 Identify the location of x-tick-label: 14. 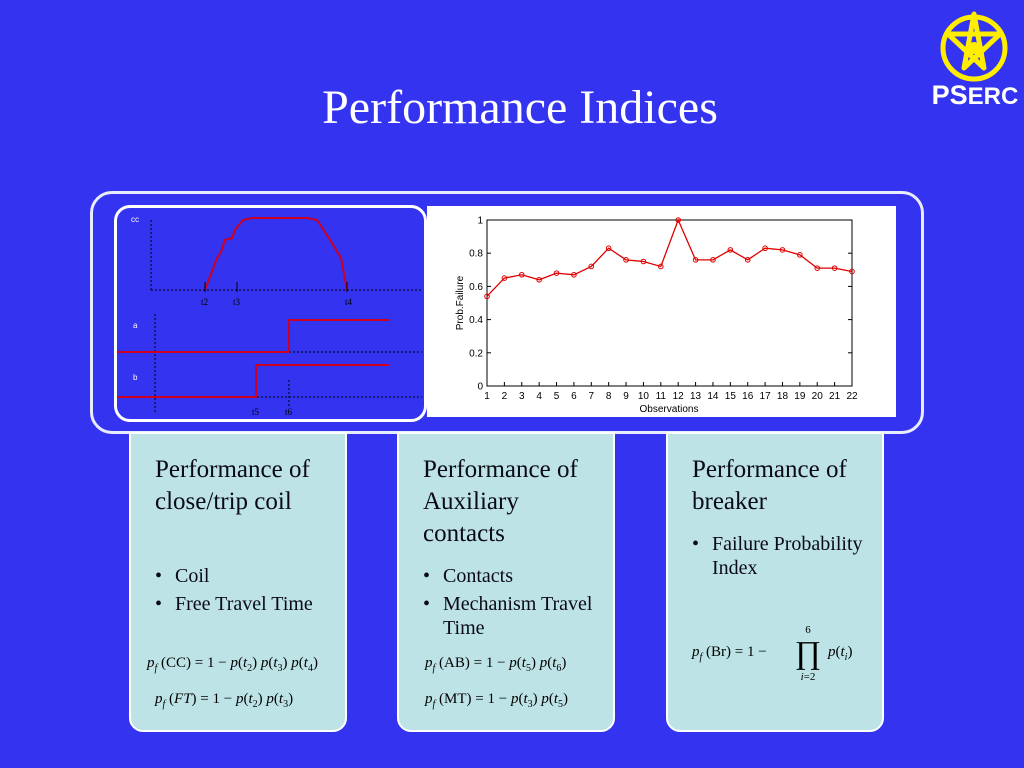
(713, 396).